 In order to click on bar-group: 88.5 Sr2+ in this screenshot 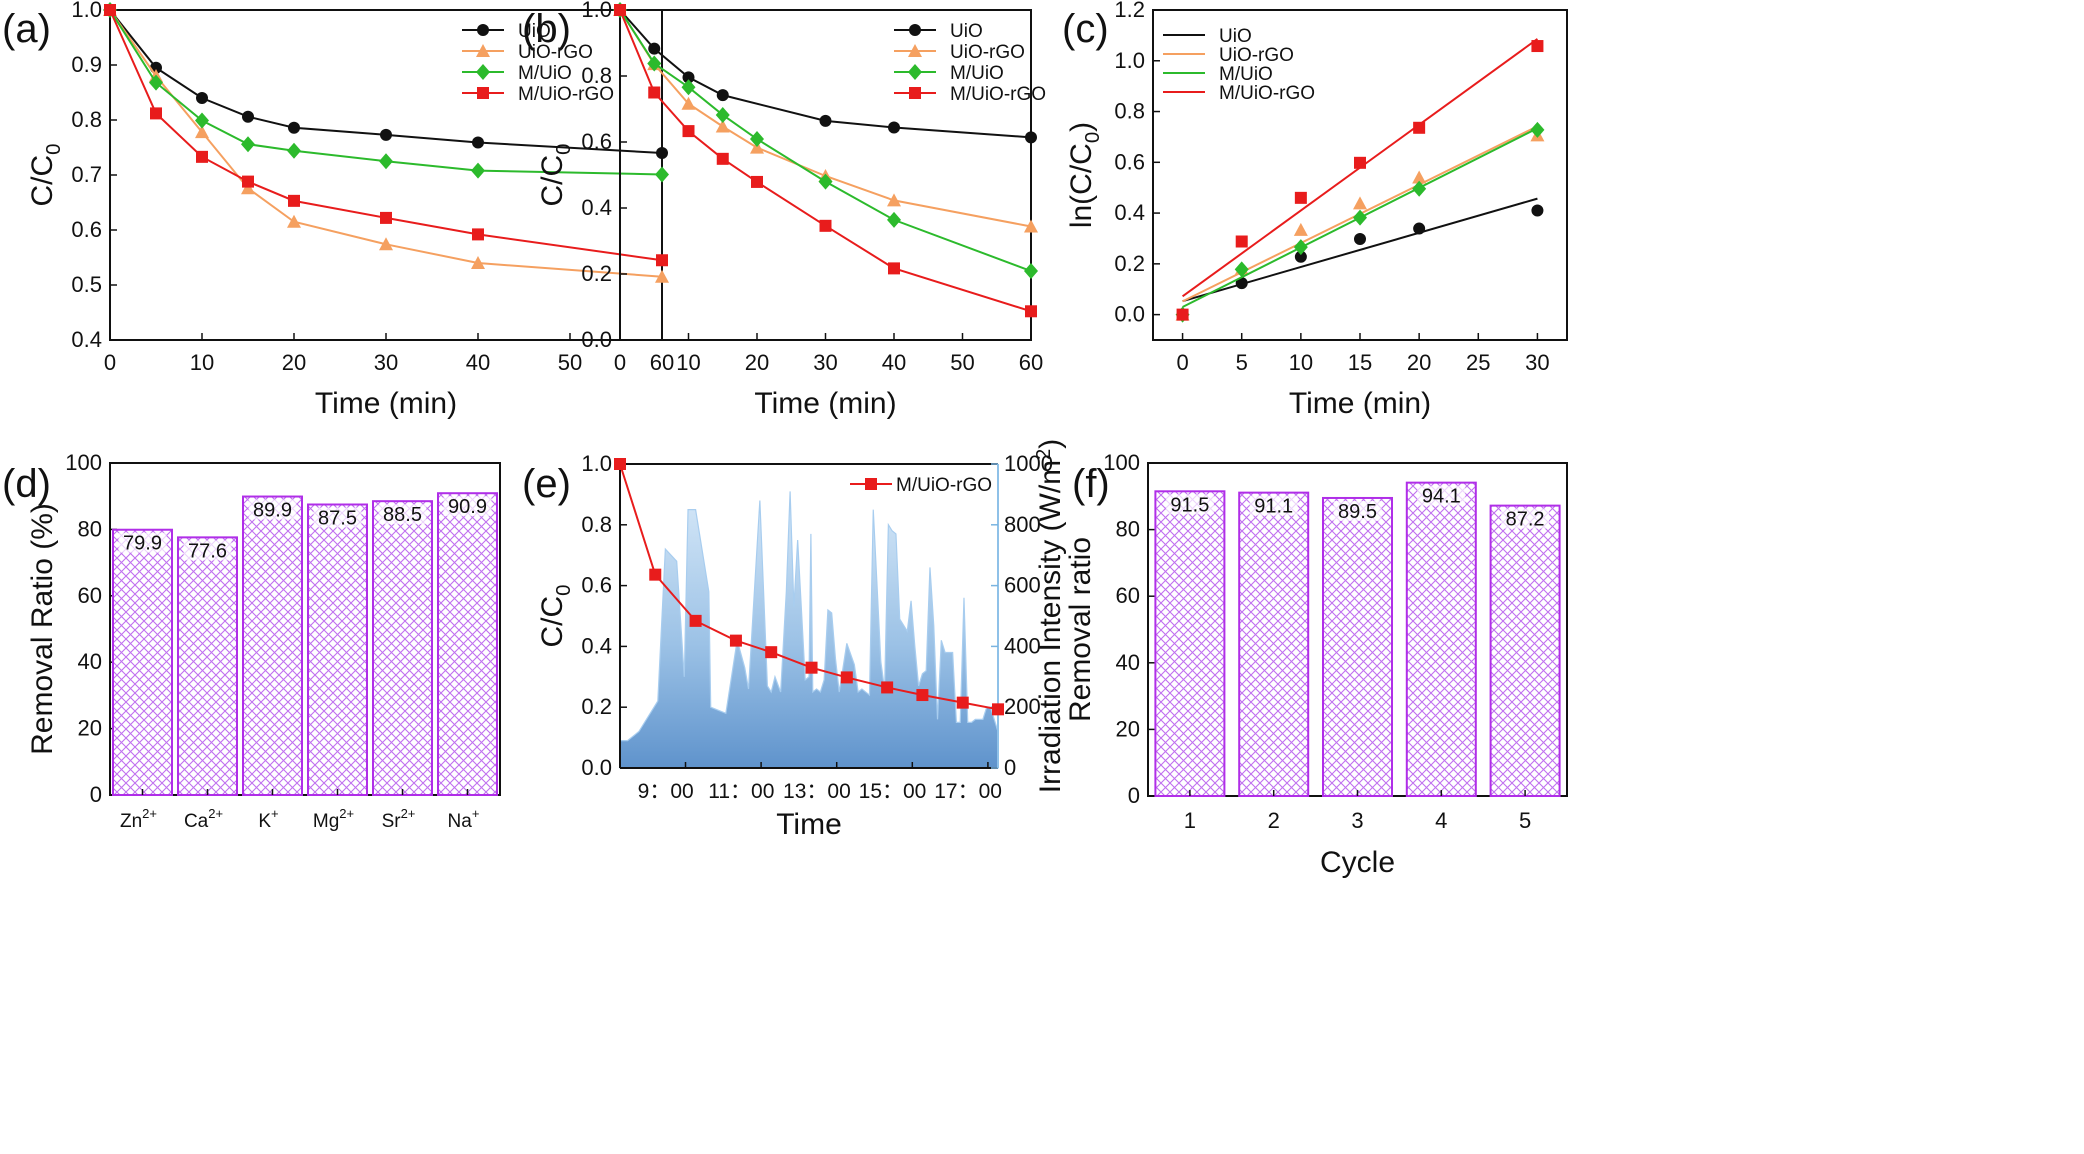, I will do `click(402, 666)`.